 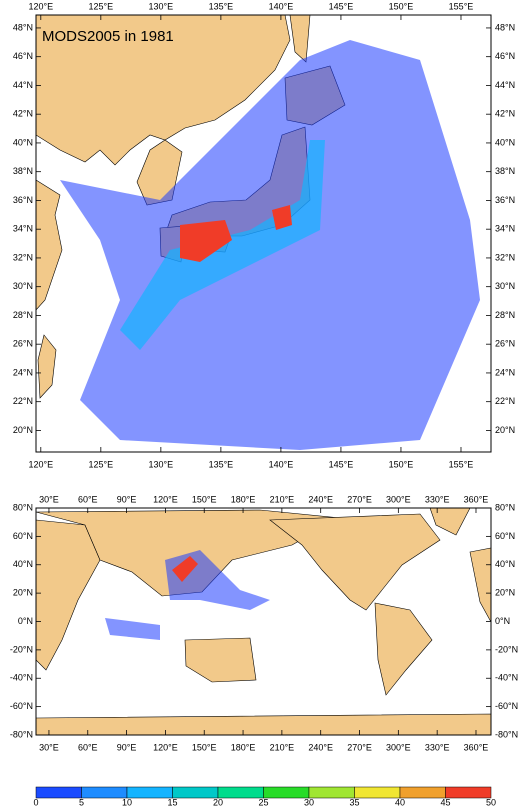 What do you see at coordinates (172, 802) in the screenshot?
I see `colorbar-label: 15` at bounding box center [172, 802].